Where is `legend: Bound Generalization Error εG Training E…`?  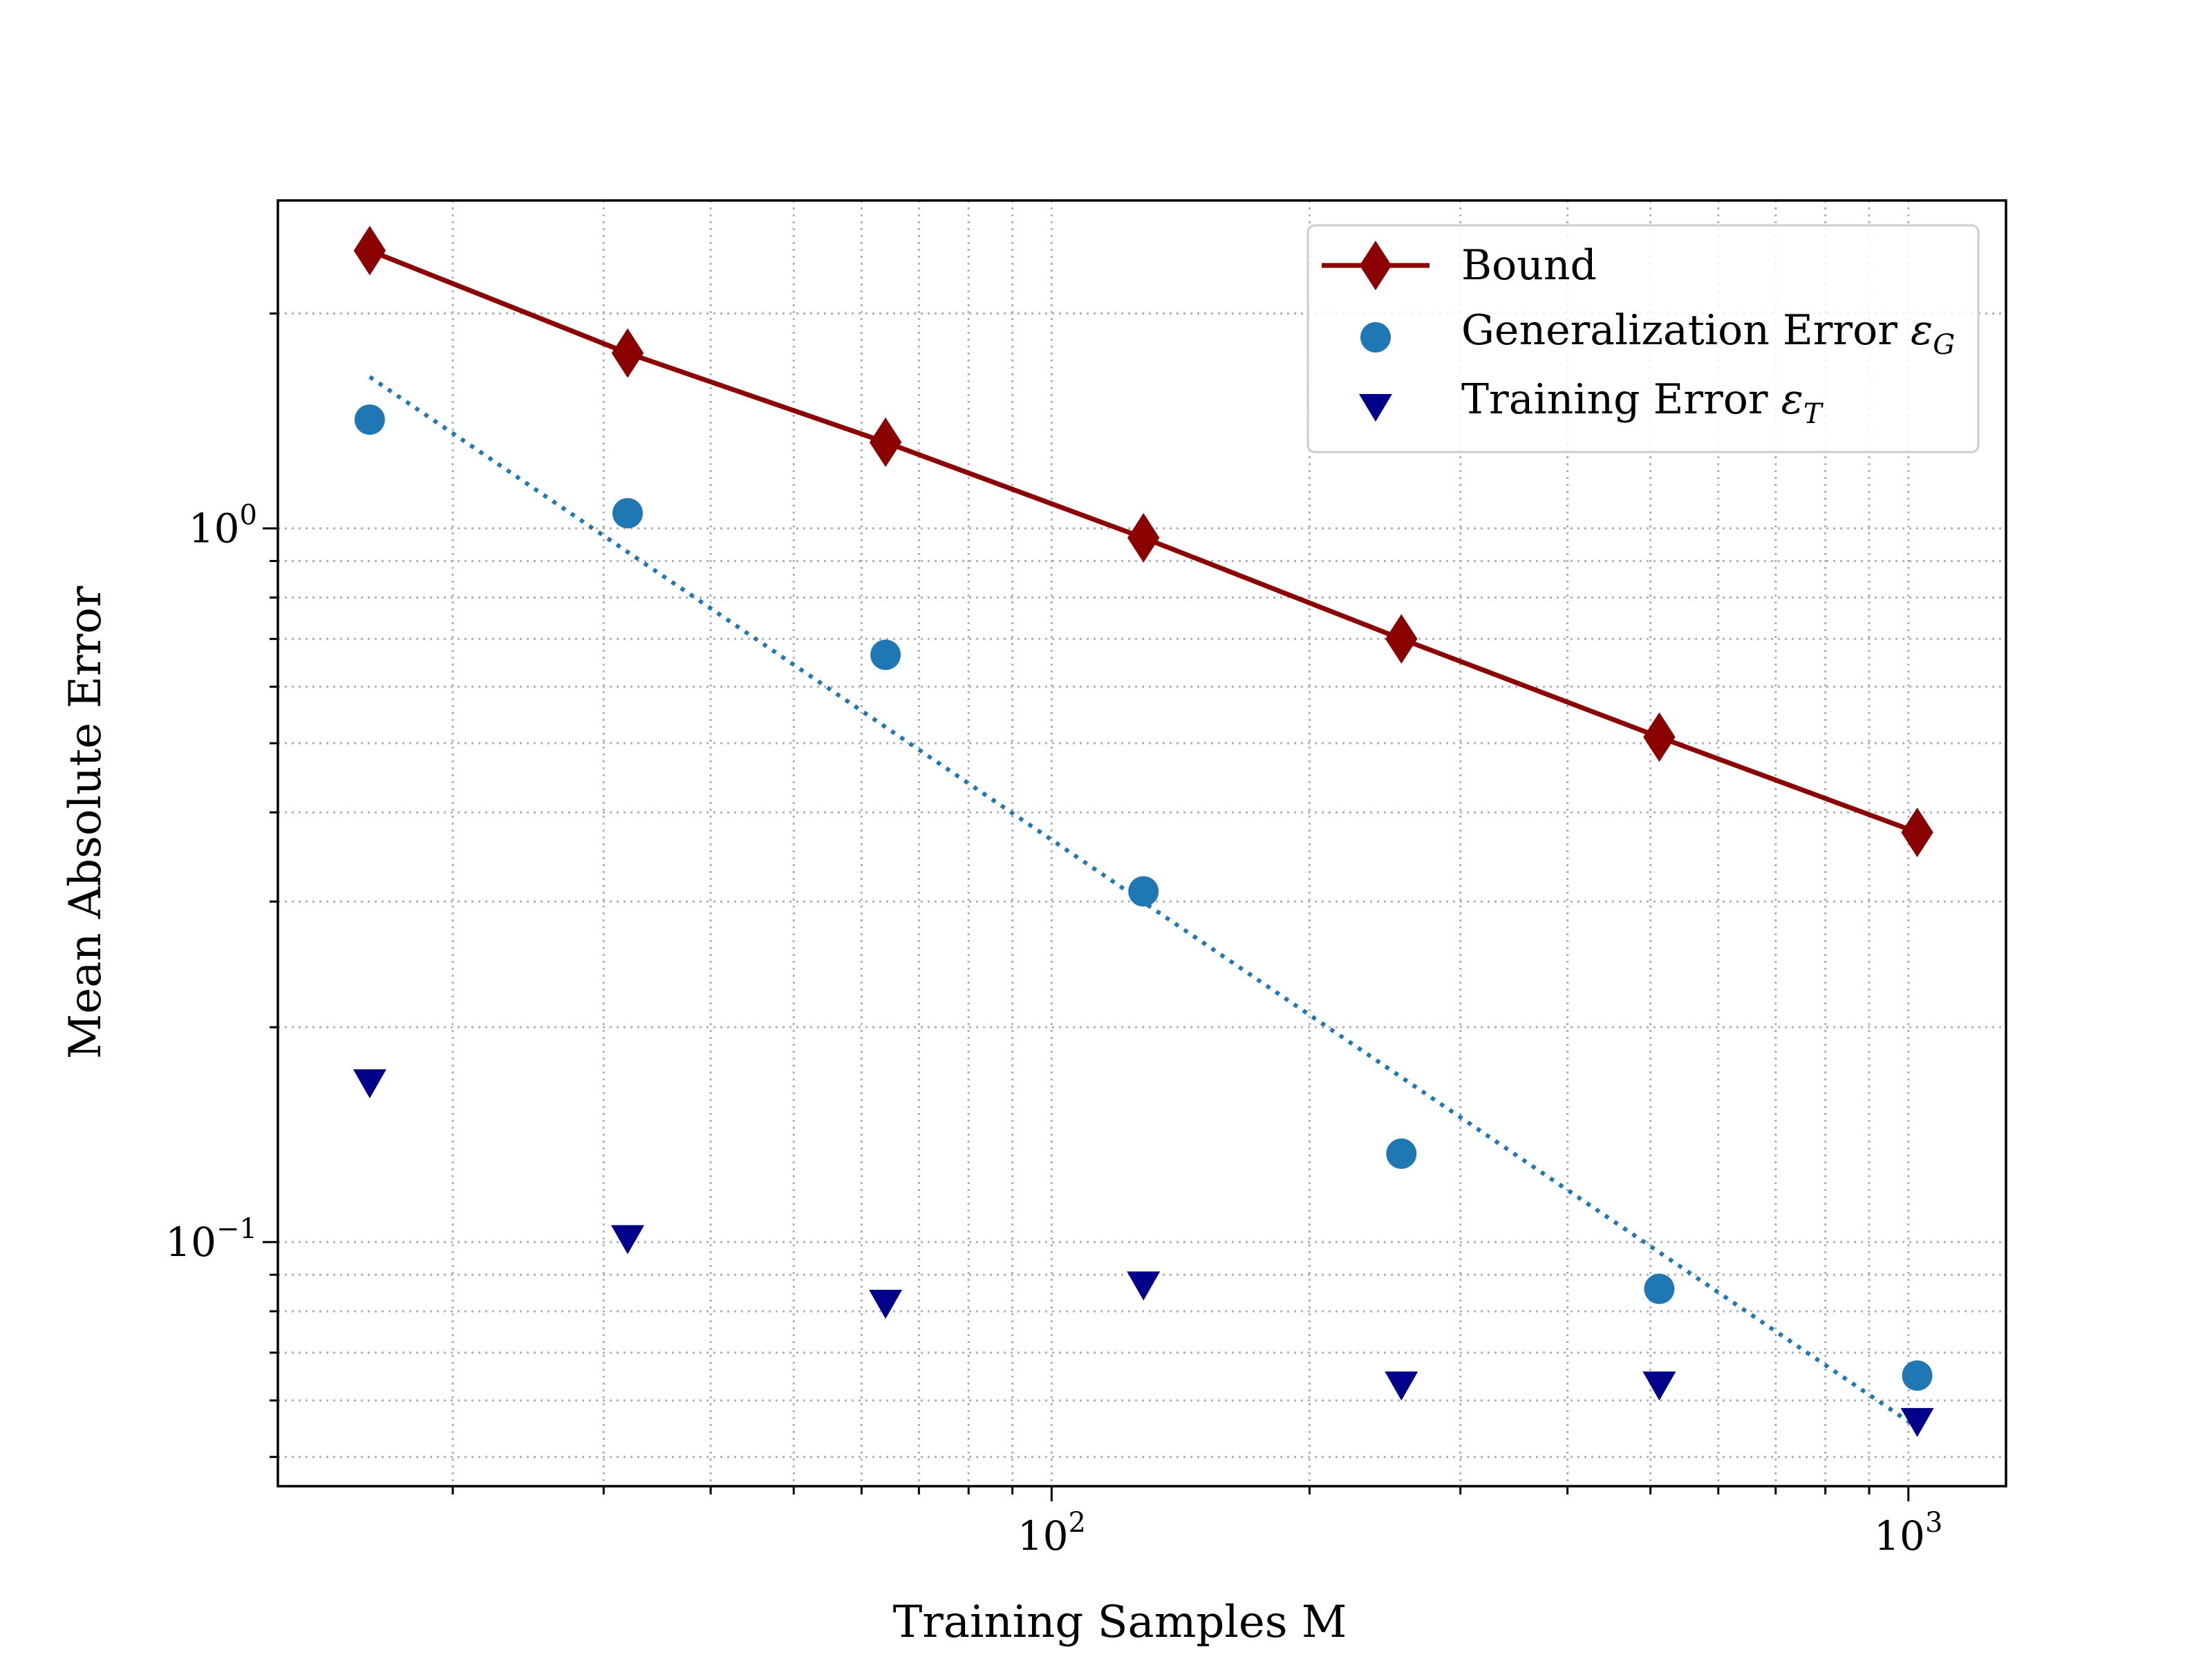 legend: Bound Generalization Error εG Training E… is located at coordinates (1643, 338).